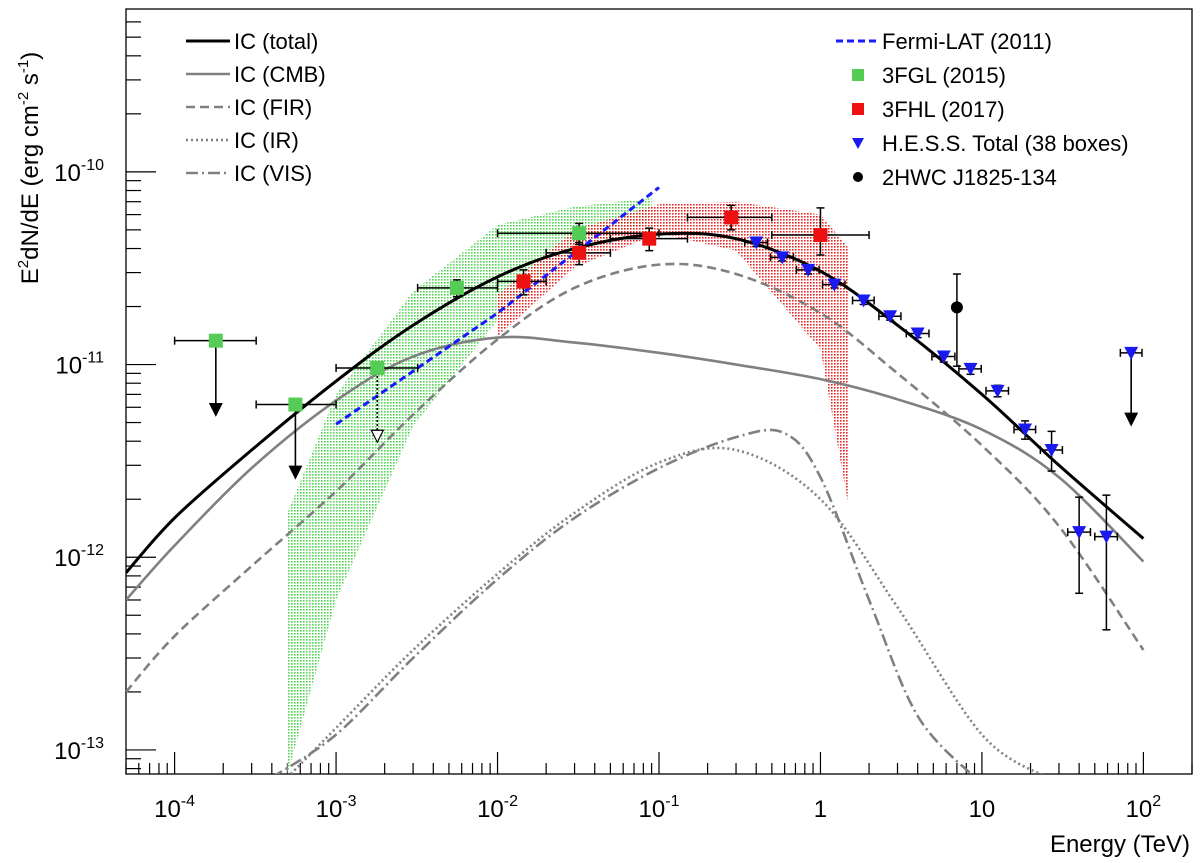 The width and height of the screenshot is (1200, 863). I want to click on legend-label: Fermi-LAT (2011), so click(967, 41).